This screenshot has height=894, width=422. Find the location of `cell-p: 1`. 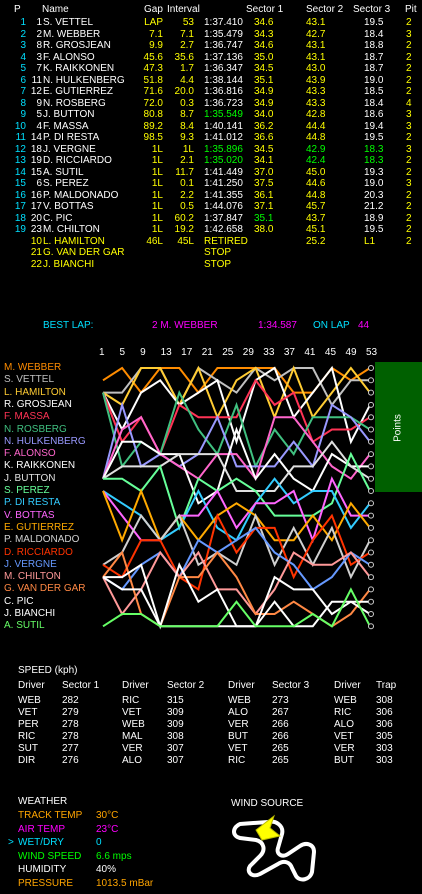

cell-p: 1 is located at coordinates (23, 22).